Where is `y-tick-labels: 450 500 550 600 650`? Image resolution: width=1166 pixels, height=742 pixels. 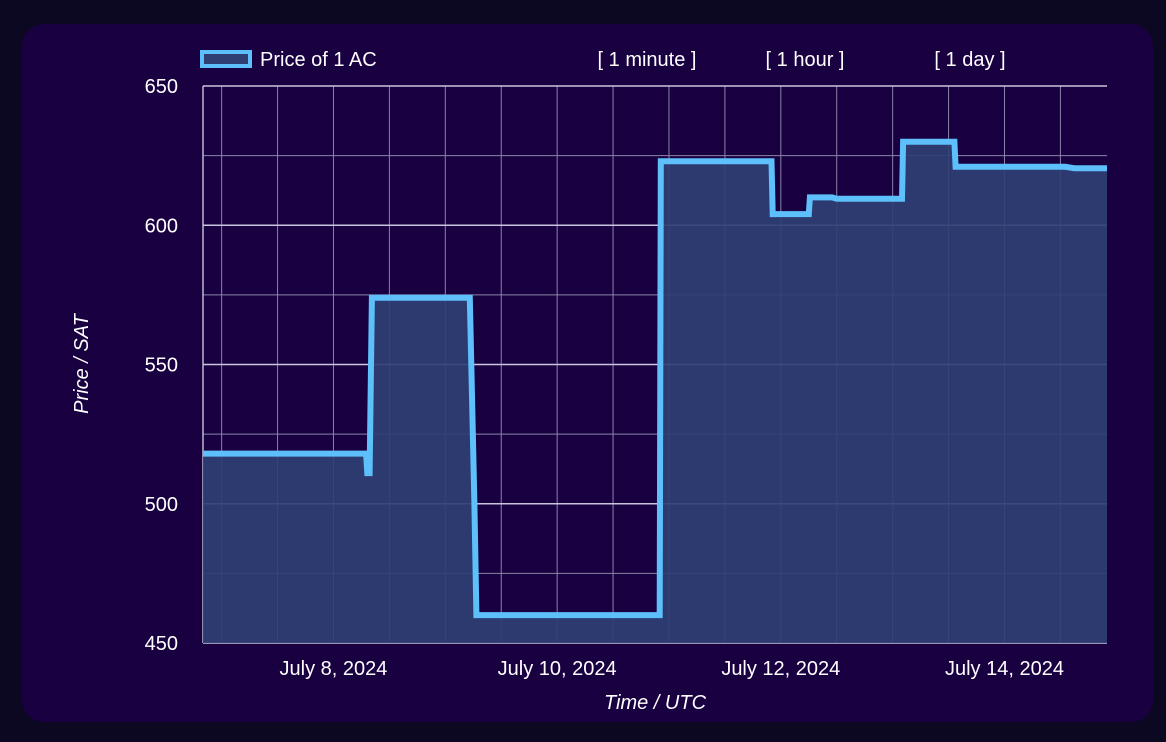 y-tick-labels: 450 500 550 600 650 is located at coordinates (161, 365).